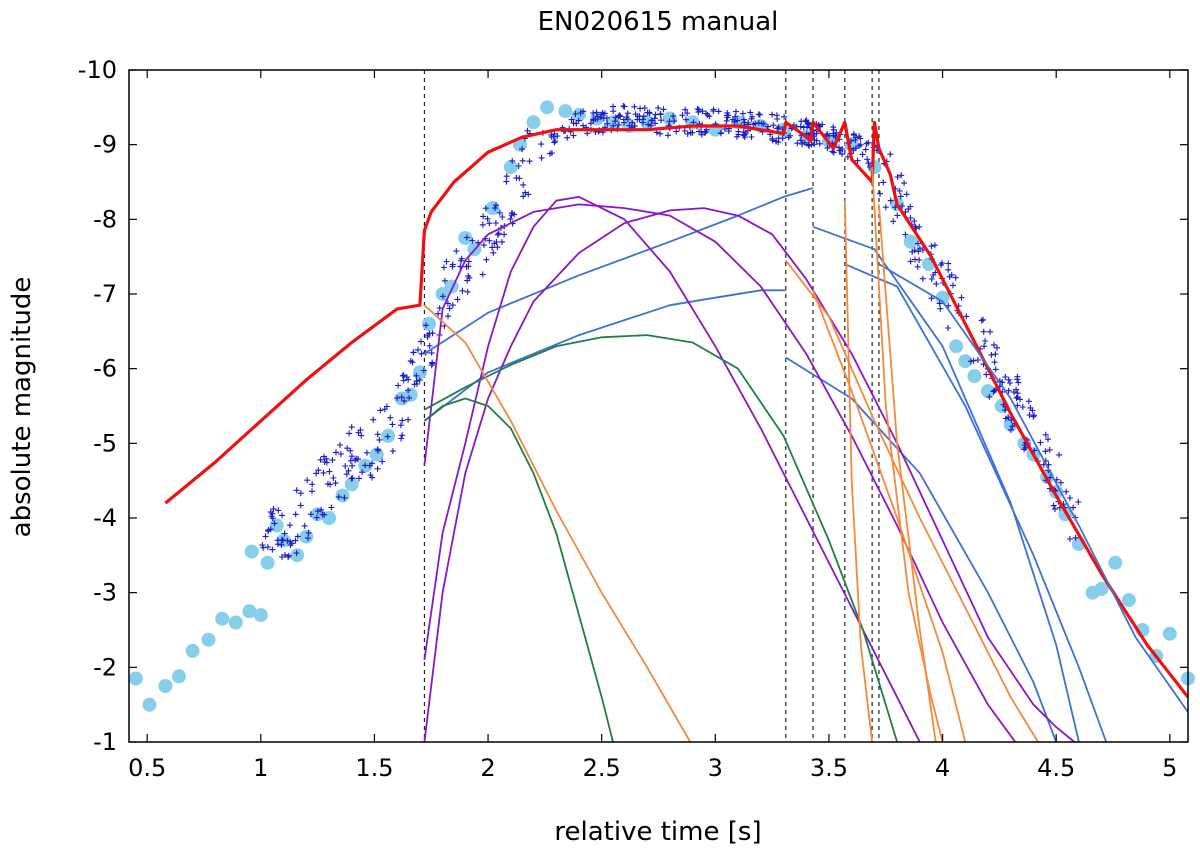 The image size is (1200, 856). I want to click on x-tick-label-7: 3.5, so click(829, 768).